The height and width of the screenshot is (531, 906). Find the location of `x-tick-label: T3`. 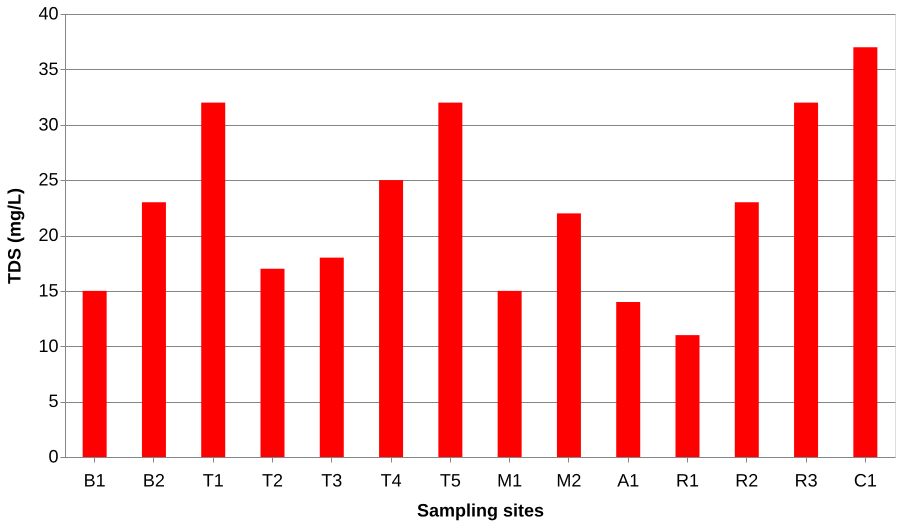

x-tick-label: T3 is located at coordinates (331, 480).